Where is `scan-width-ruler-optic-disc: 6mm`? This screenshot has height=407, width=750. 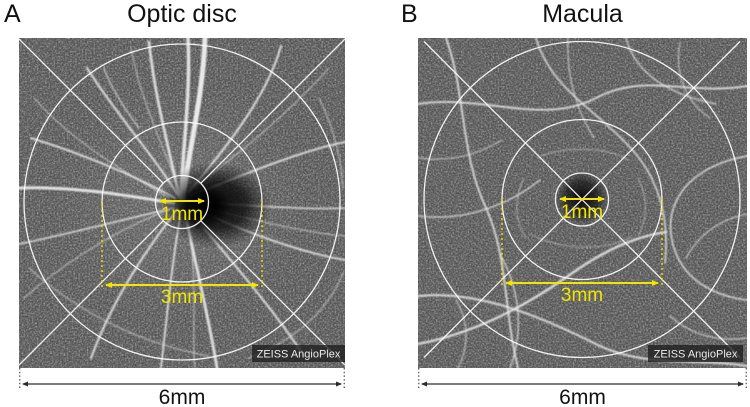
scan-width-ruler-optic-disc: 6mm is located at coordinates (182, 387).